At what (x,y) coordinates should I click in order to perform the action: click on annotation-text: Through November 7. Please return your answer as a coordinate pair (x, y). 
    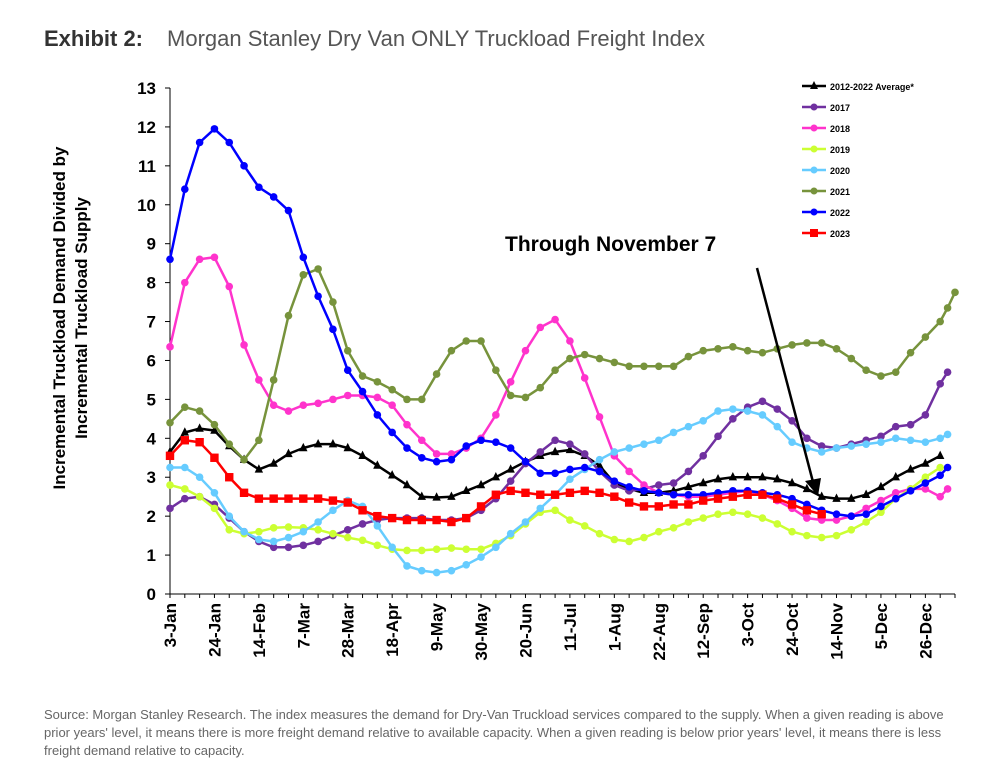
    Looking at the image, I should click on (610, 244).